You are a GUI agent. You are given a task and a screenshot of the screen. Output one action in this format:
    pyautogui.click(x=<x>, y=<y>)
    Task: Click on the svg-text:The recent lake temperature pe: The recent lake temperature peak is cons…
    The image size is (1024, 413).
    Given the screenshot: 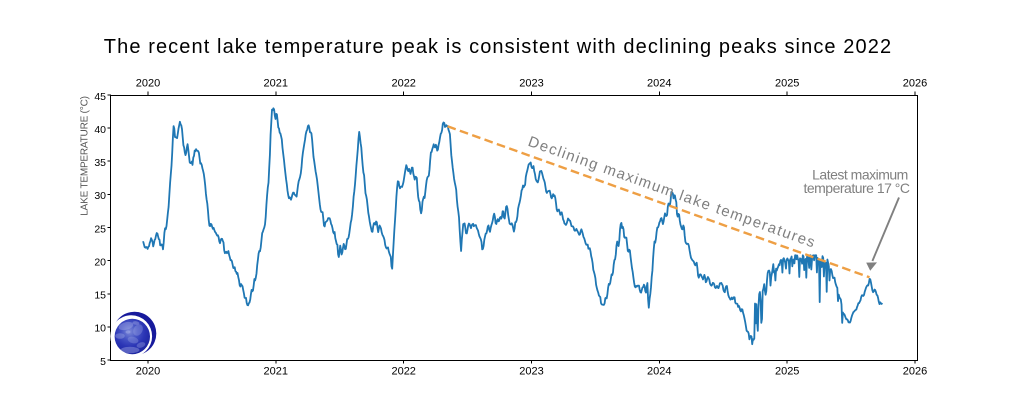 What is the action you would take?
    pyautogui.click(x=498, y=47)
    